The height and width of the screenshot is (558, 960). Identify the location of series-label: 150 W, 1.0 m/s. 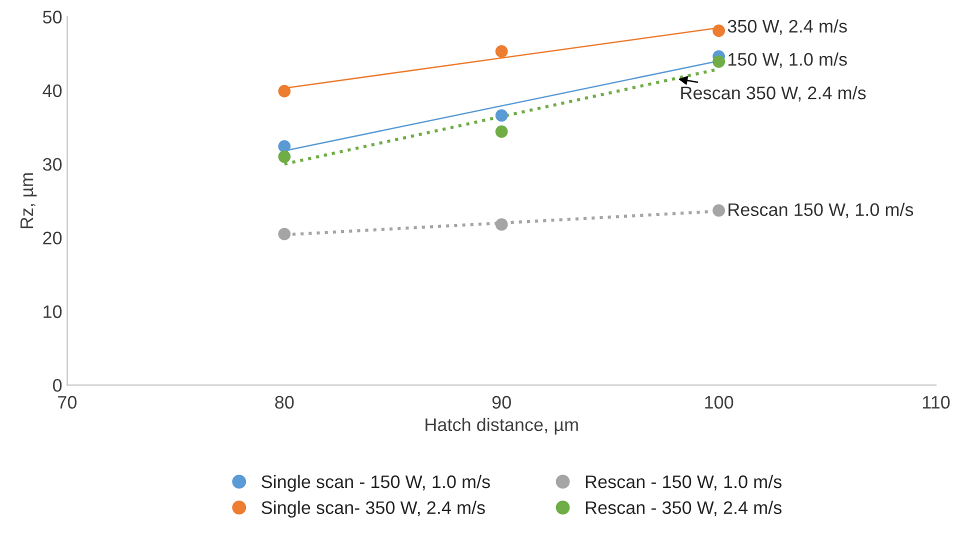
(787, 60).